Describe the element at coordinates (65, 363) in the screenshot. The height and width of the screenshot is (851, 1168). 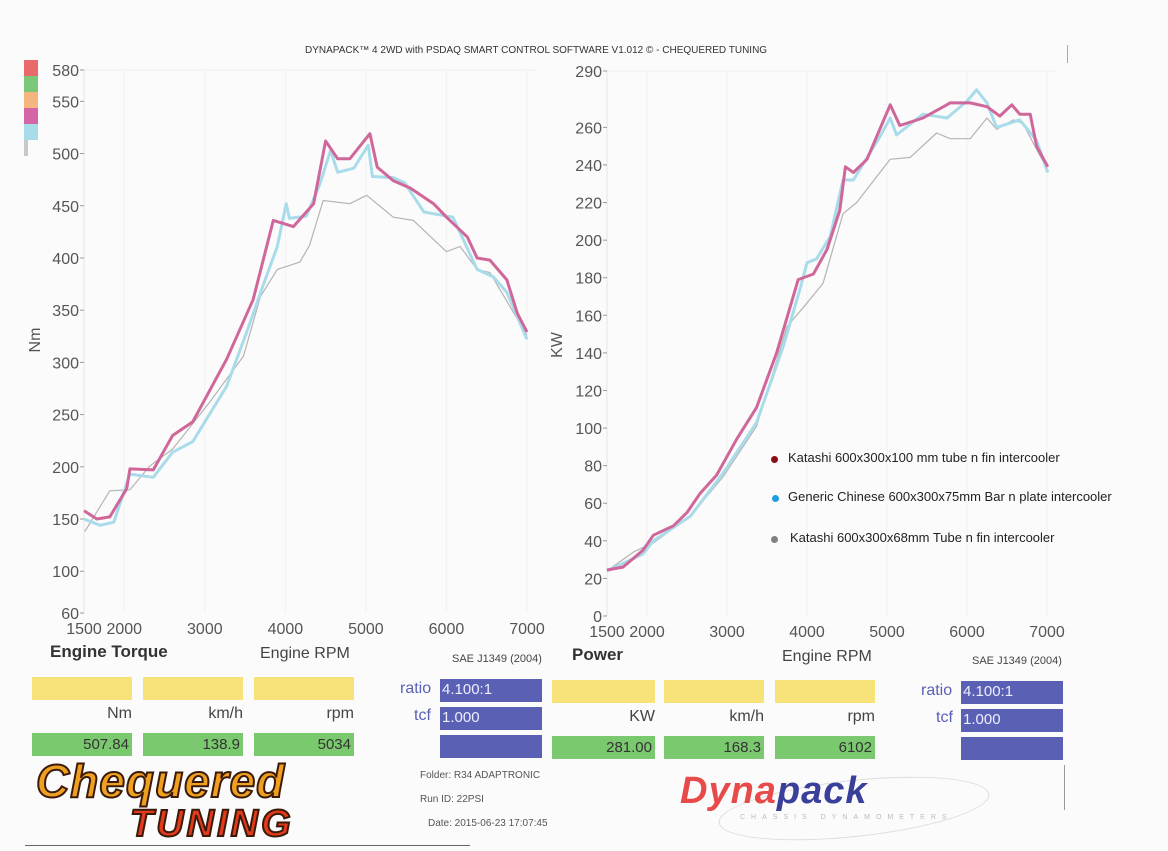
I see `y-tick-label: 300` at that location.